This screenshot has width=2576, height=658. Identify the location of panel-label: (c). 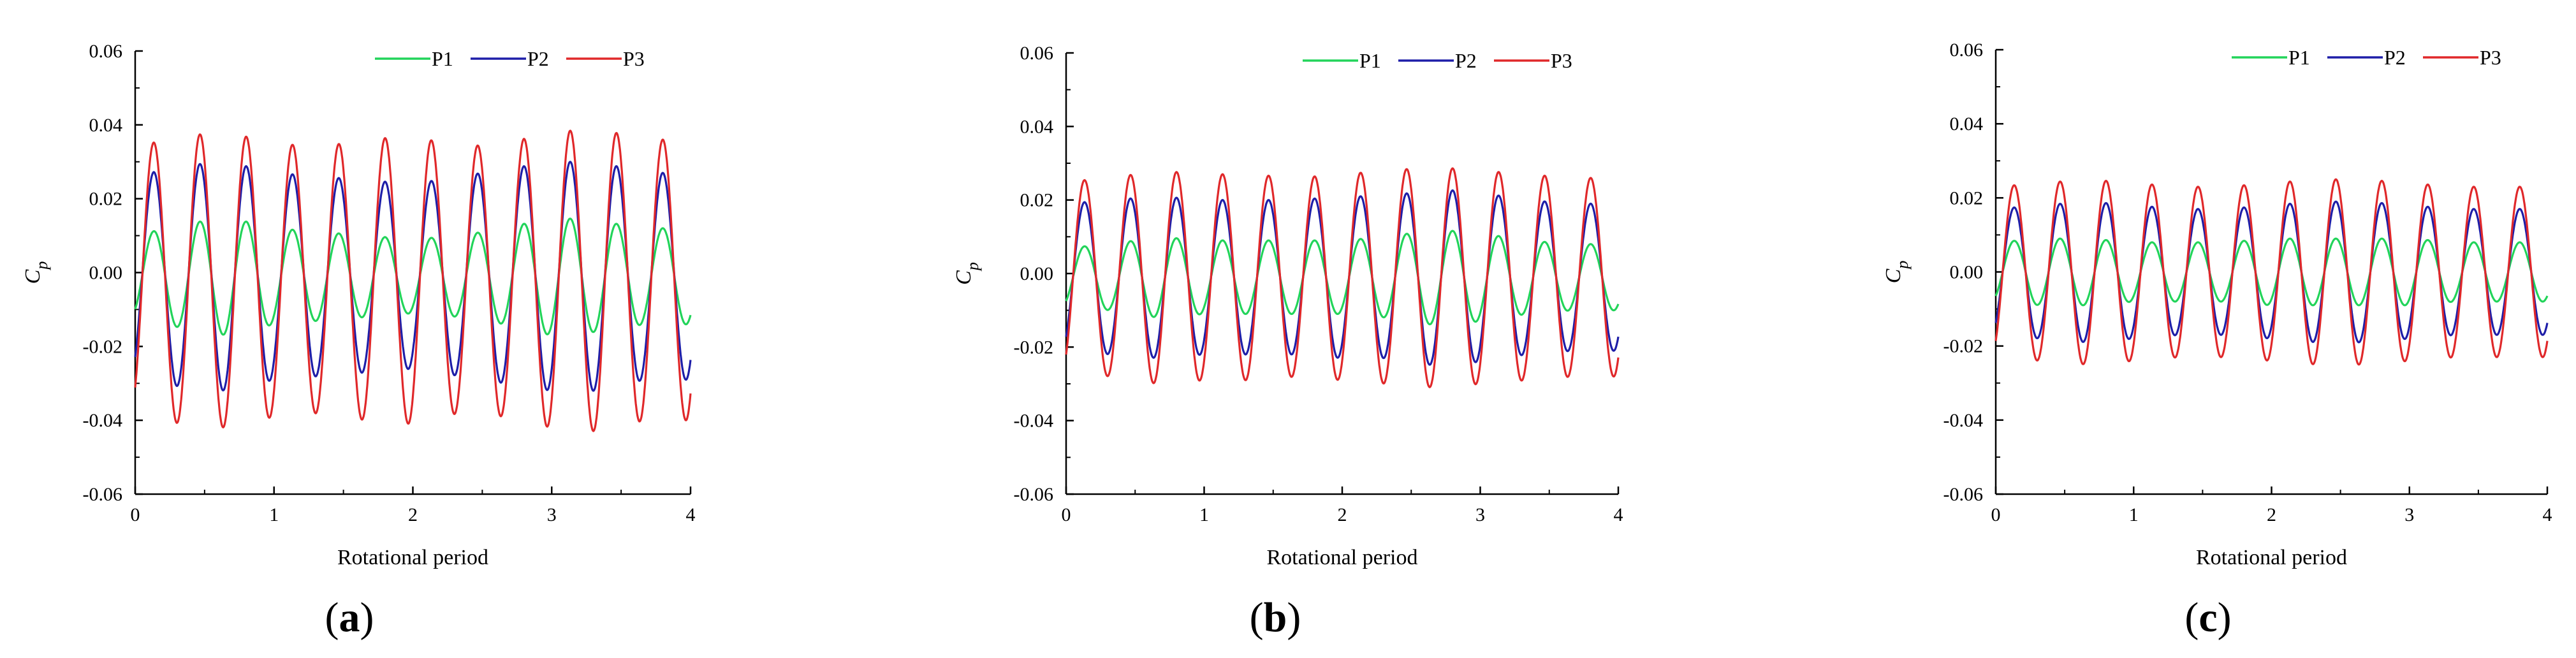
(2207, 618).